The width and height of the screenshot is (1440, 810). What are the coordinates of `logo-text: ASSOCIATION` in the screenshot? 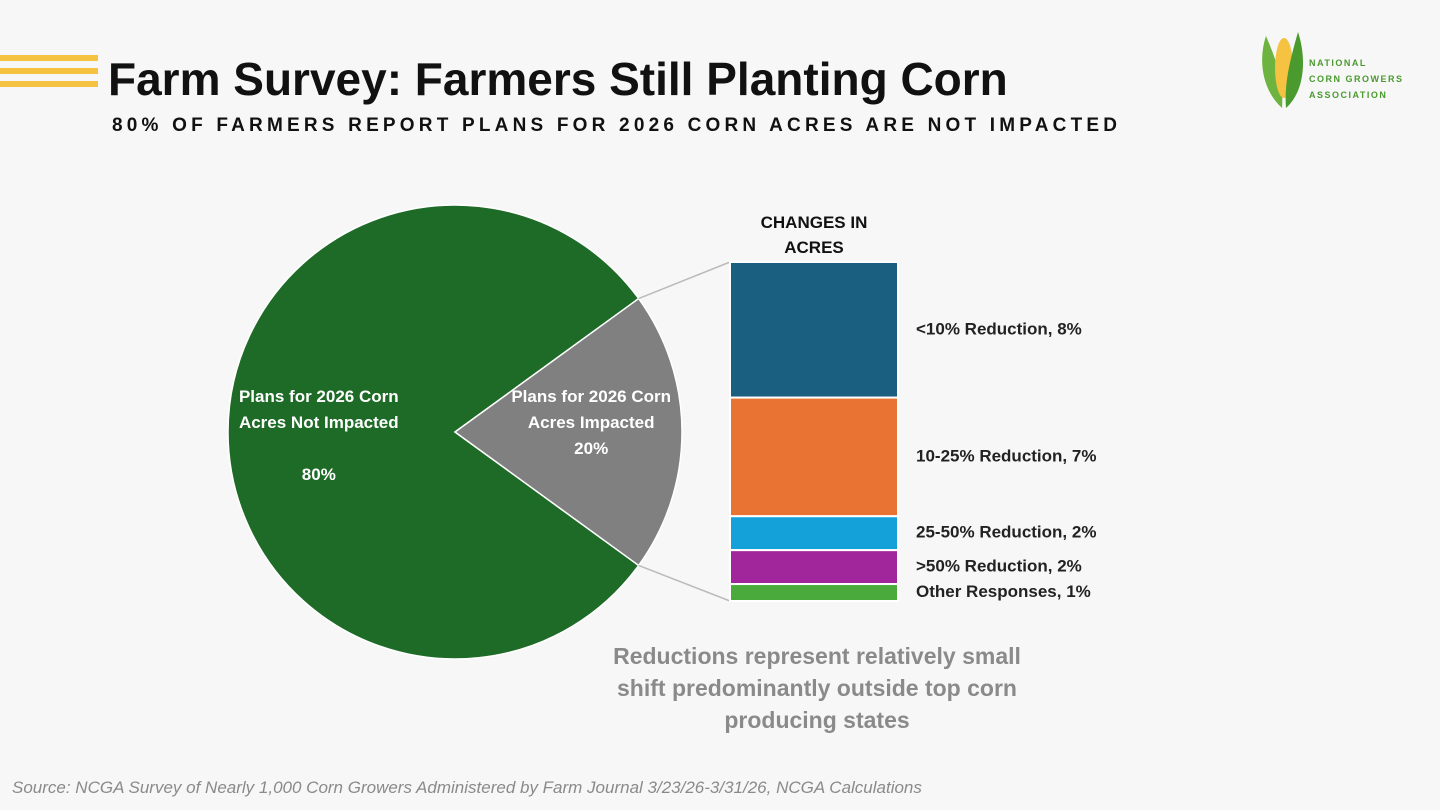 It's located at (1348, 95).